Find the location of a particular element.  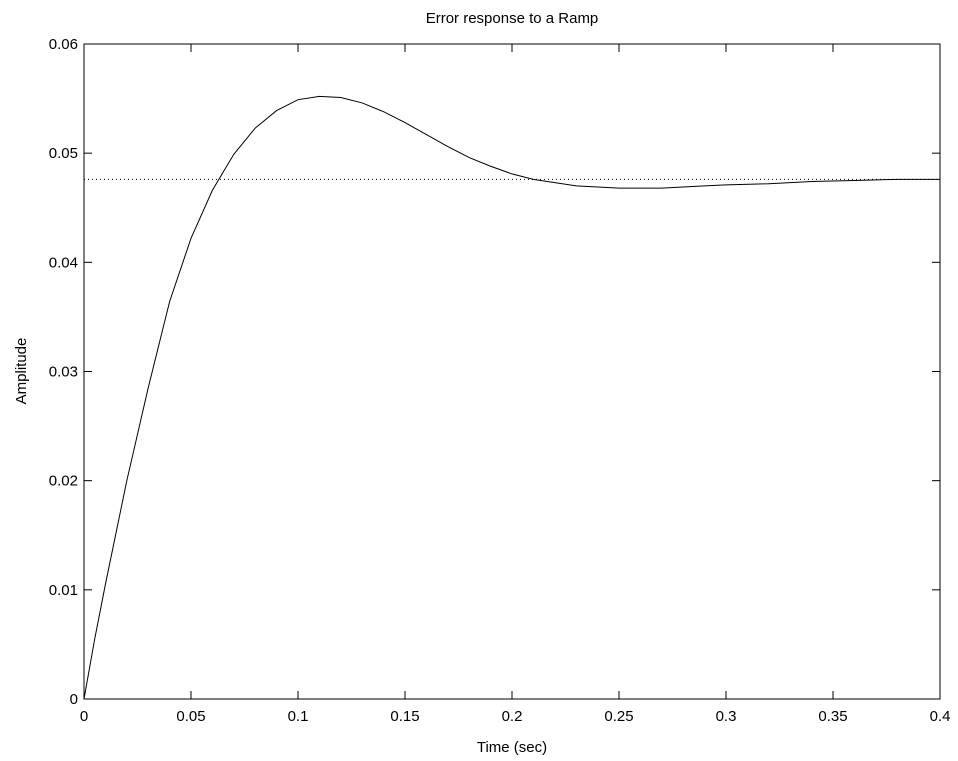

x-tick-label: 0.2 is located at coordinates (512, 716).